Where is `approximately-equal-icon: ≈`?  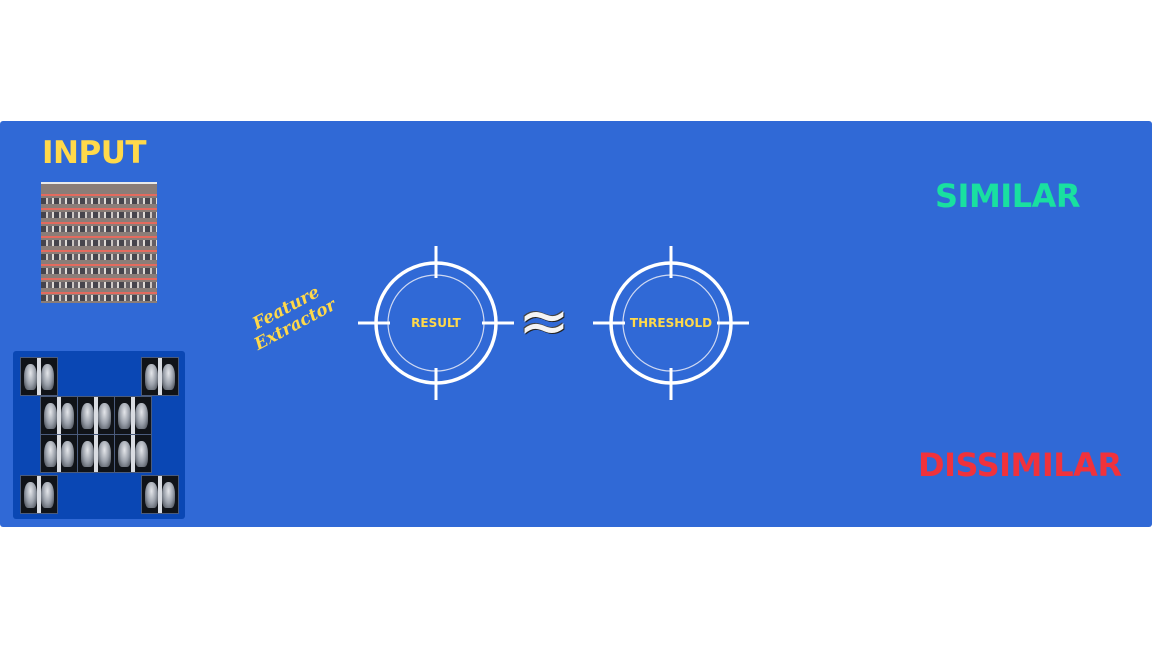
approximately-equal-icon: ≈ is located at coordinates (544, 320).